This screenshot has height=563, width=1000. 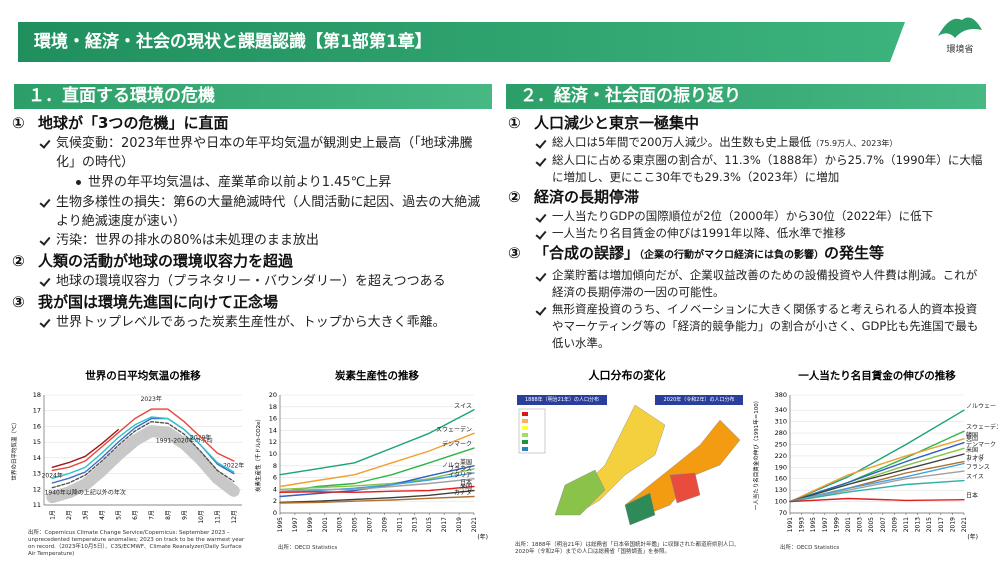 I want to click on x-tick-label: 2019, so click(x=459, y=524).